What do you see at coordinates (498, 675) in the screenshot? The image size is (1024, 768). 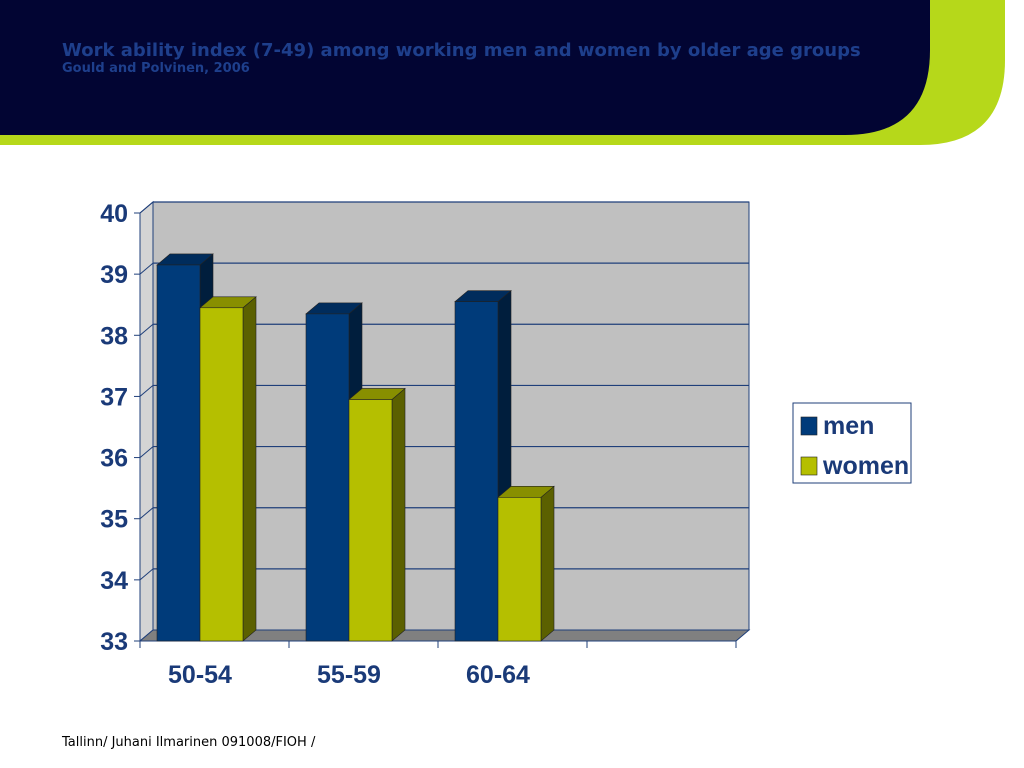 I see `x-category-label: 60-64` at bounding box center [498, 675].